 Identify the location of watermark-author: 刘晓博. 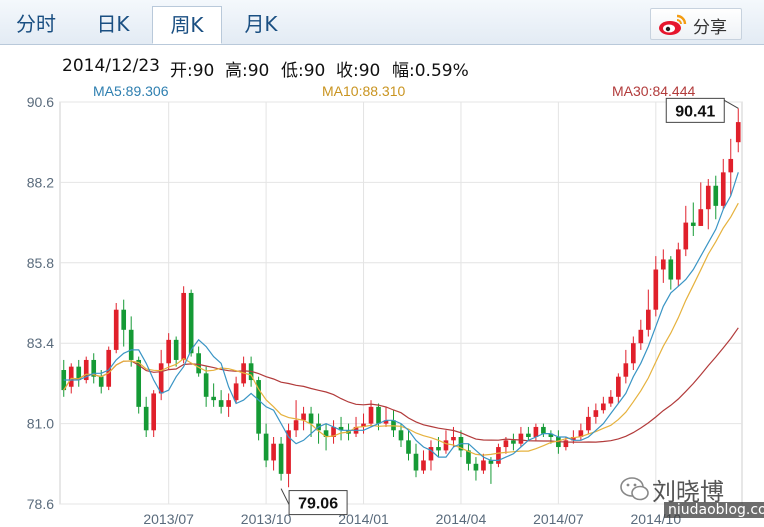
(688, 492).